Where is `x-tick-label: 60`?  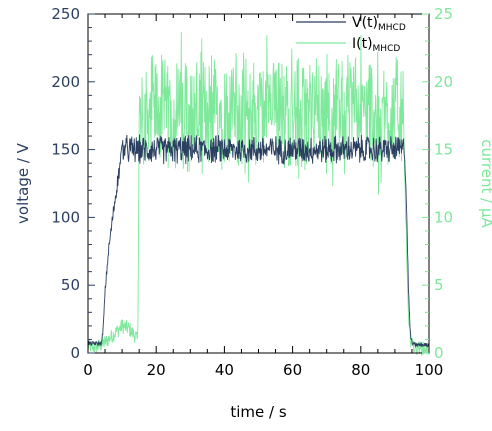
x-tick-label: 60 is located at coordinates (292, 370).